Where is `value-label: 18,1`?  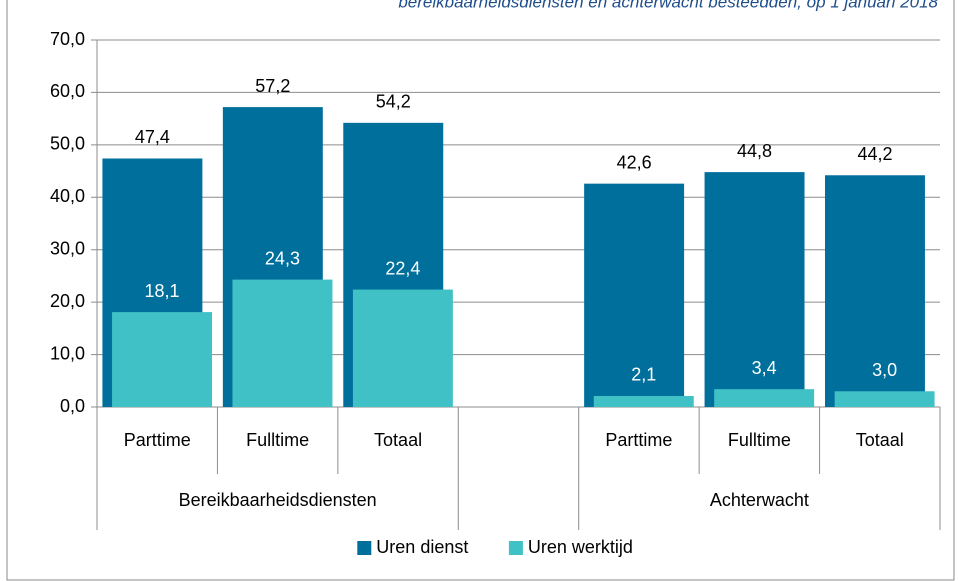 value-label: 18,1 is located at coordinates (162, 291).